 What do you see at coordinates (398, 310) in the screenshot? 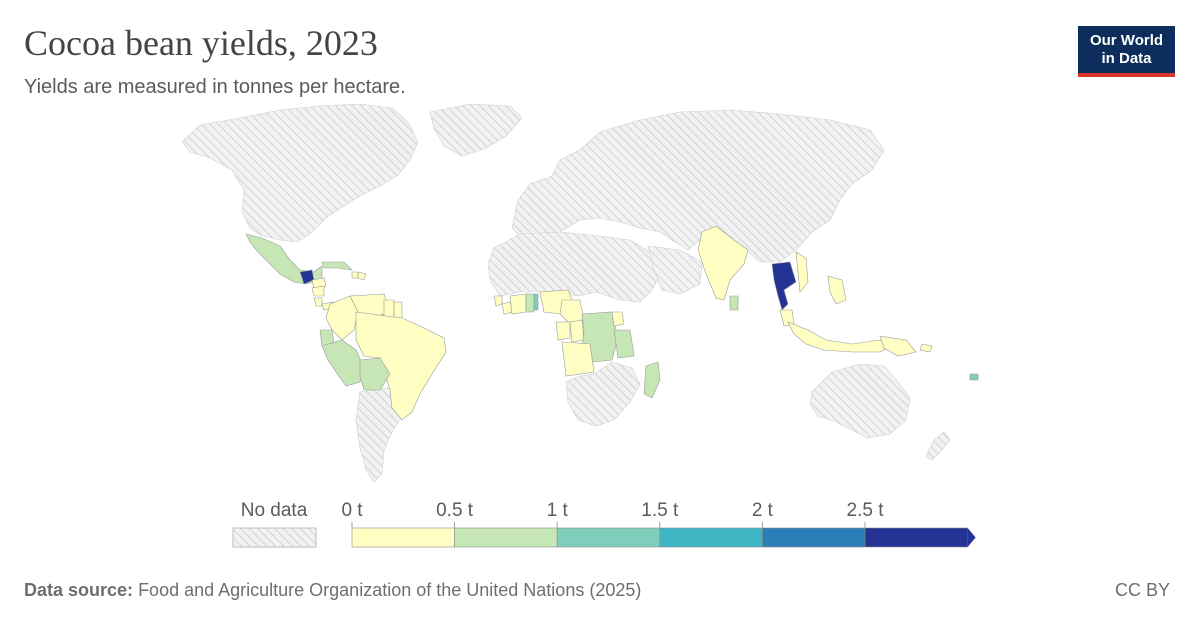
I see `country-suriname` at bounding box center [398, 310].